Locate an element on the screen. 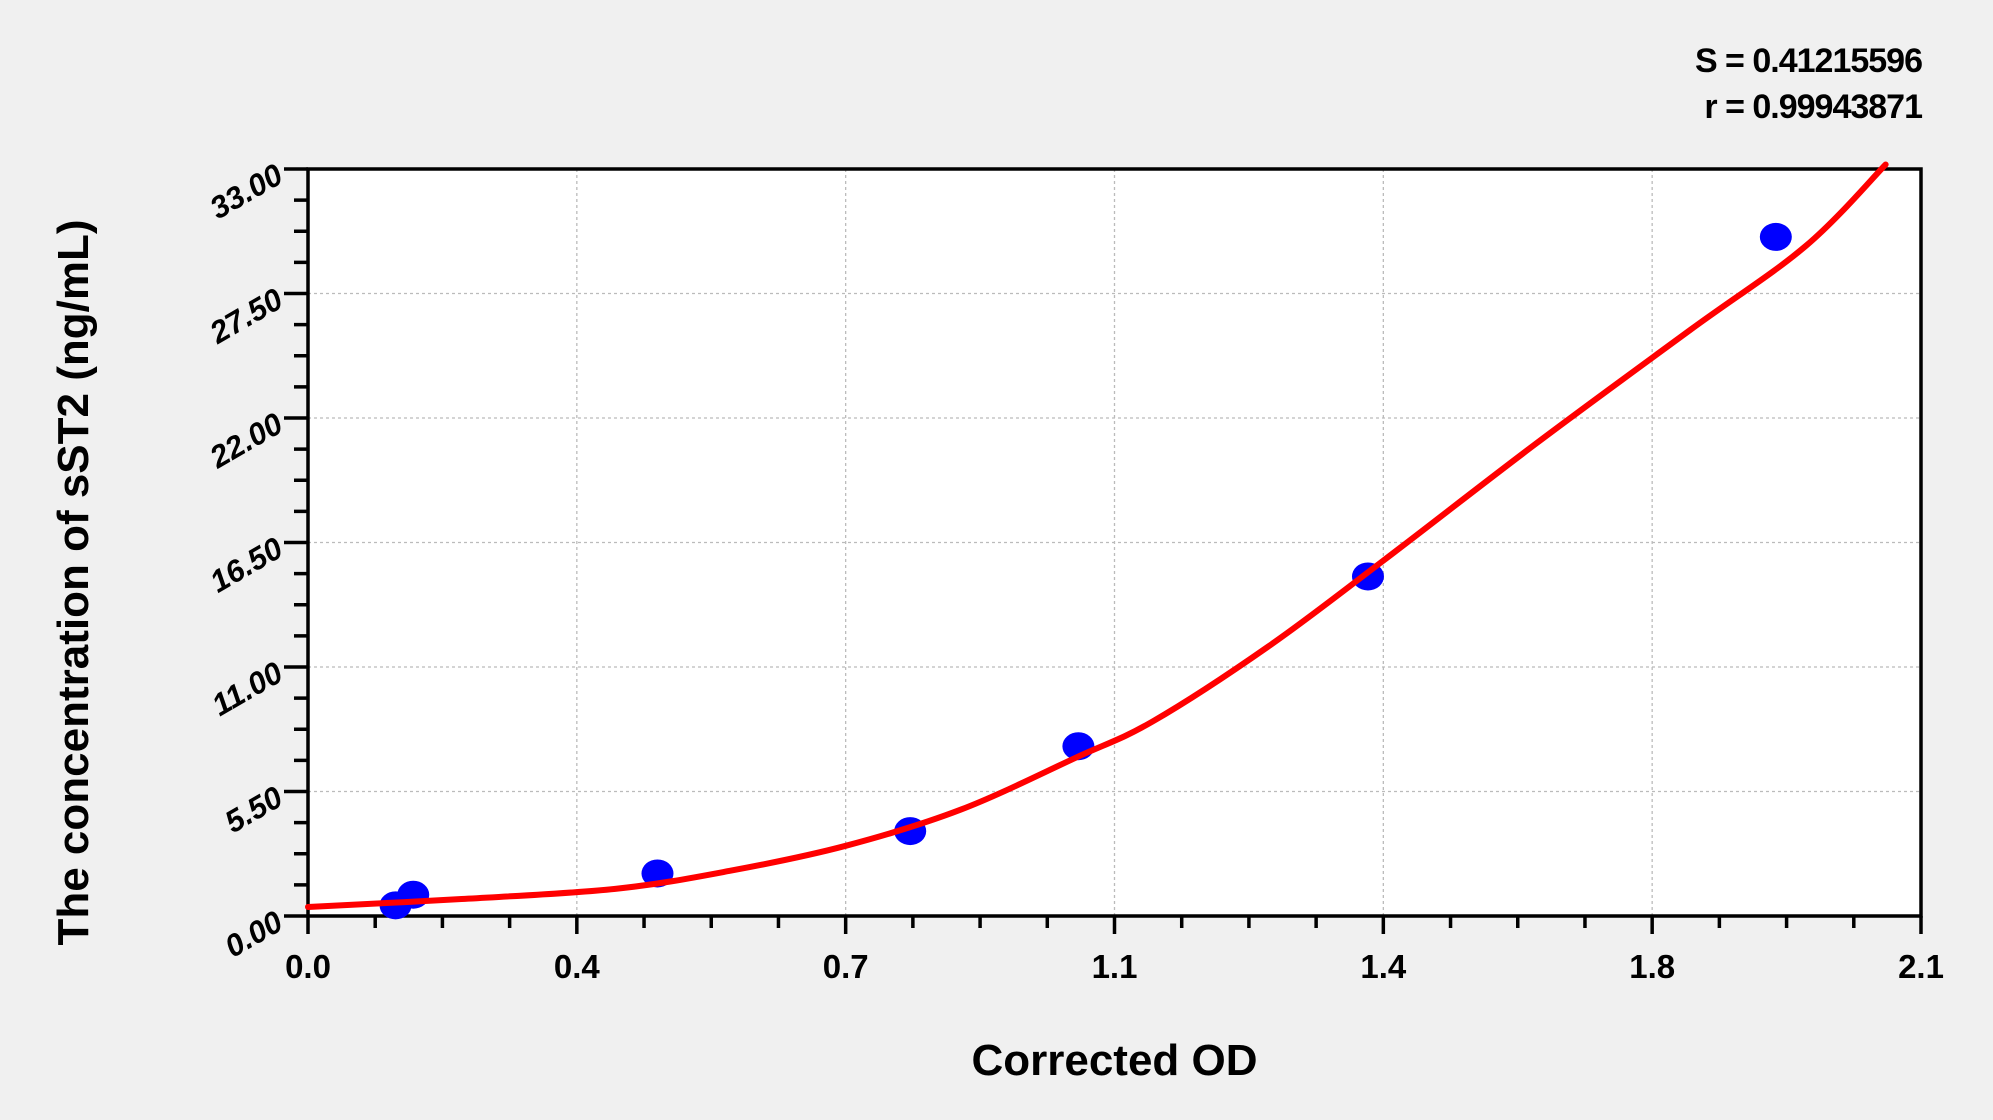  y-tick-label: 22.00 is located at coordinates (246, 441).